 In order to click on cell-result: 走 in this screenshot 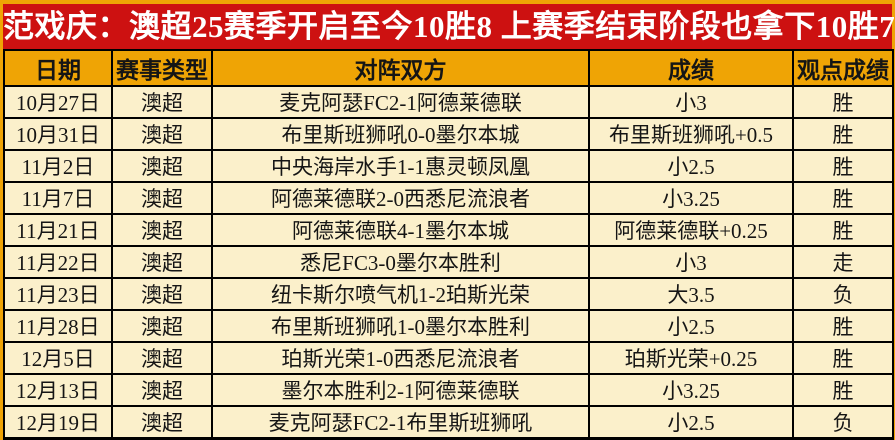, I will do `click(843, 262)`.